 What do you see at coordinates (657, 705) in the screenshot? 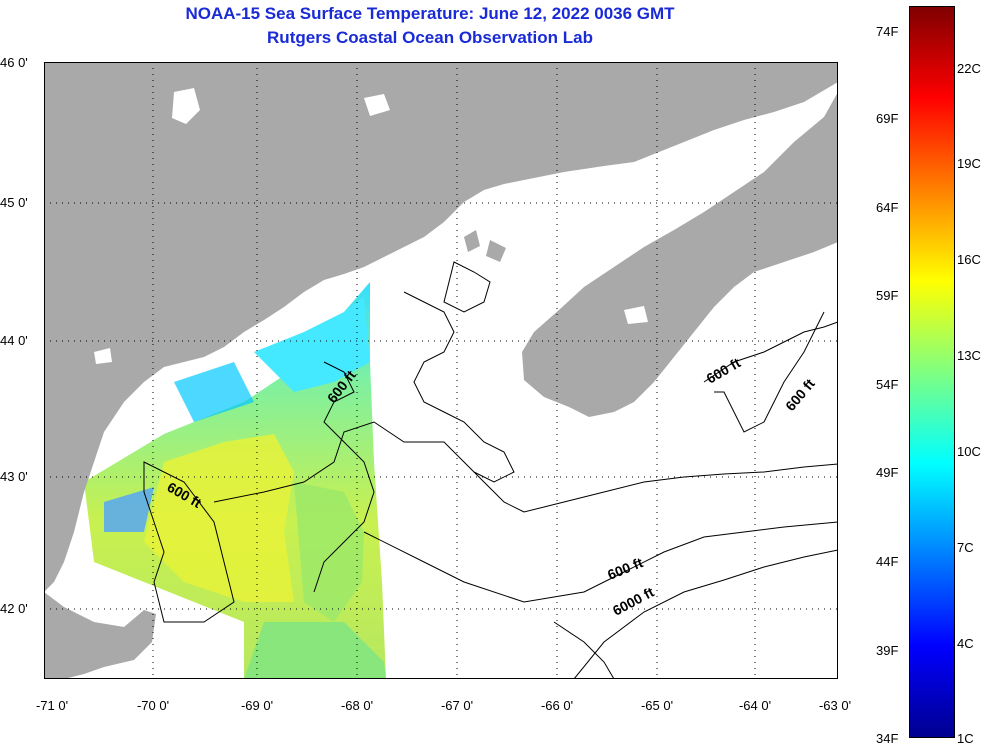
I see `longitude-label: -65 0'` at bounding box center [657, 705].